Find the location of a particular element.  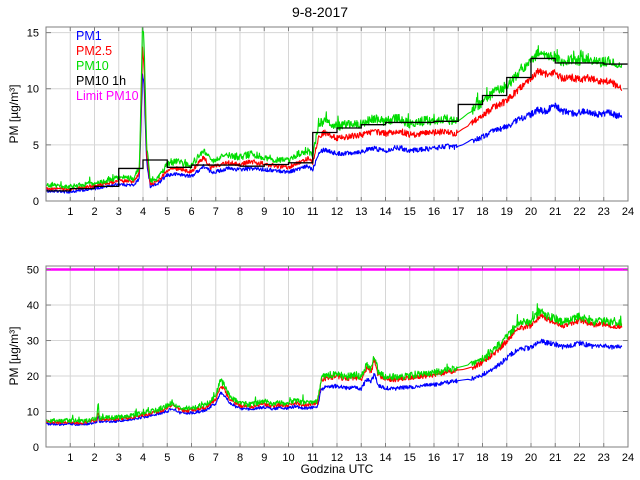

legend-item-pm1: PM1 is located at coordinates (89, 36).